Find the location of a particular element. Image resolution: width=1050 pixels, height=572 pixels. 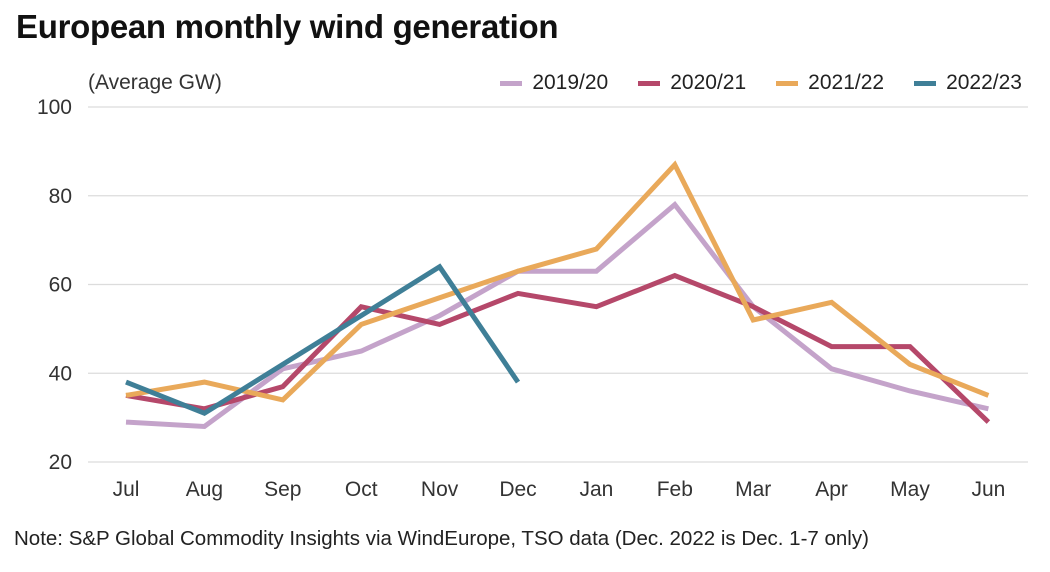

x-tick-label-aug: Aug is located at coordinates (204, 489).